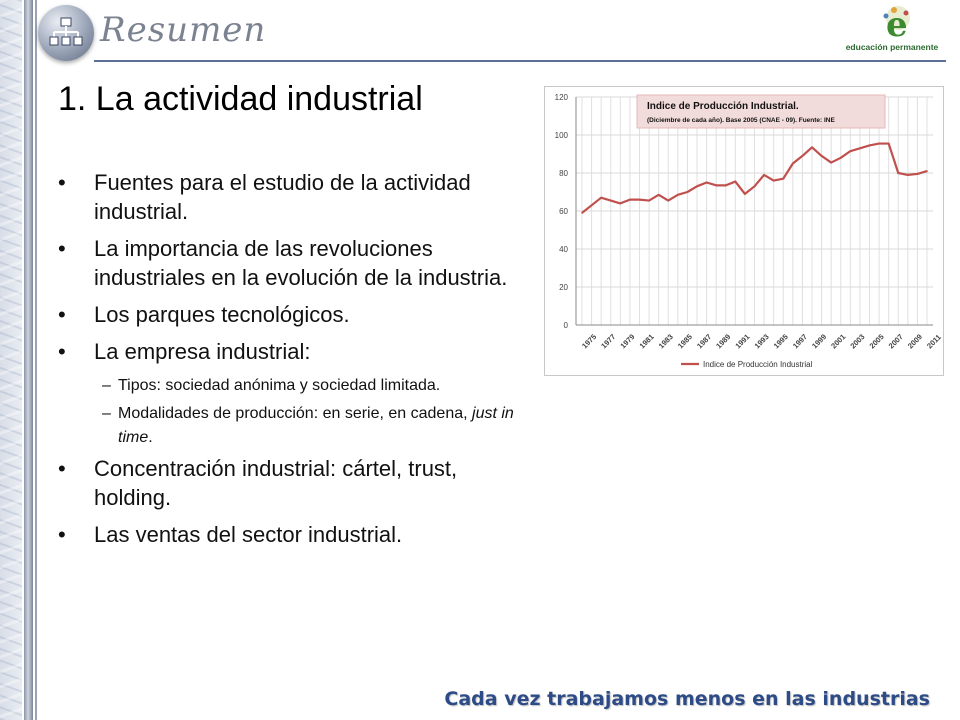  Describe the element at coordinates (877, 341) in the screenshot. I see `x-tick-label: 2005` at that location.